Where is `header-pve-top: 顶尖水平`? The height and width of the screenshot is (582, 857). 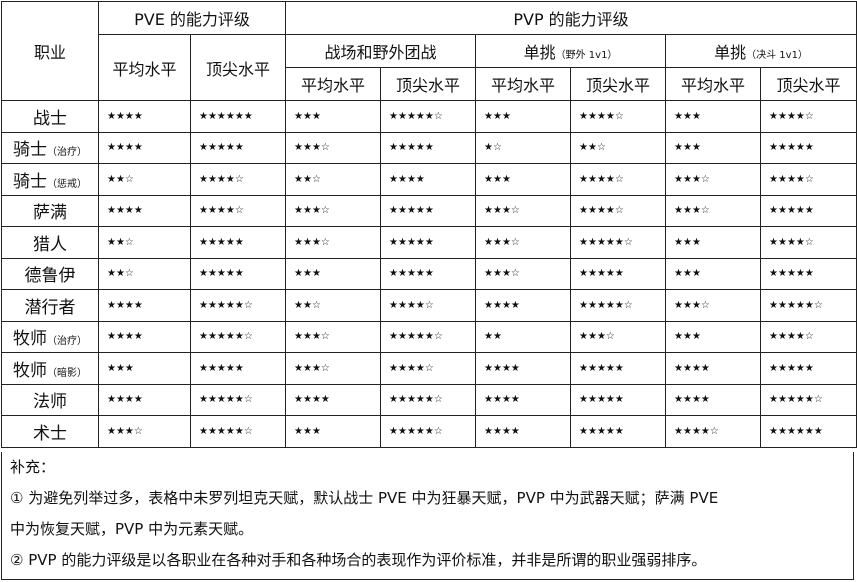 header-pve-top: 顶尖水平 is located at coordinates (238, 67).